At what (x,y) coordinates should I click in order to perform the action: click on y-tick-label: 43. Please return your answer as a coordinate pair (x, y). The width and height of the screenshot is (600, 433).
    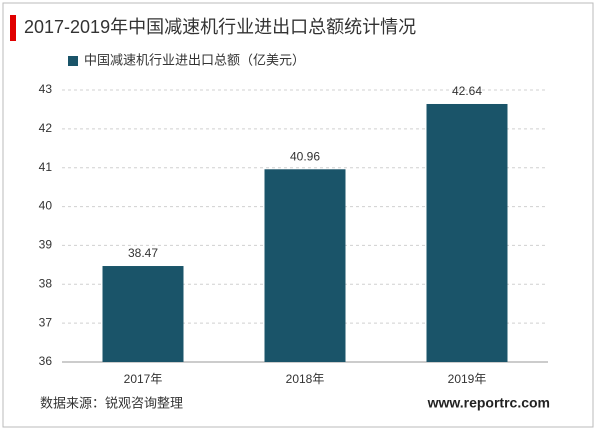
    Looking at the image, I should click on (46, 89).